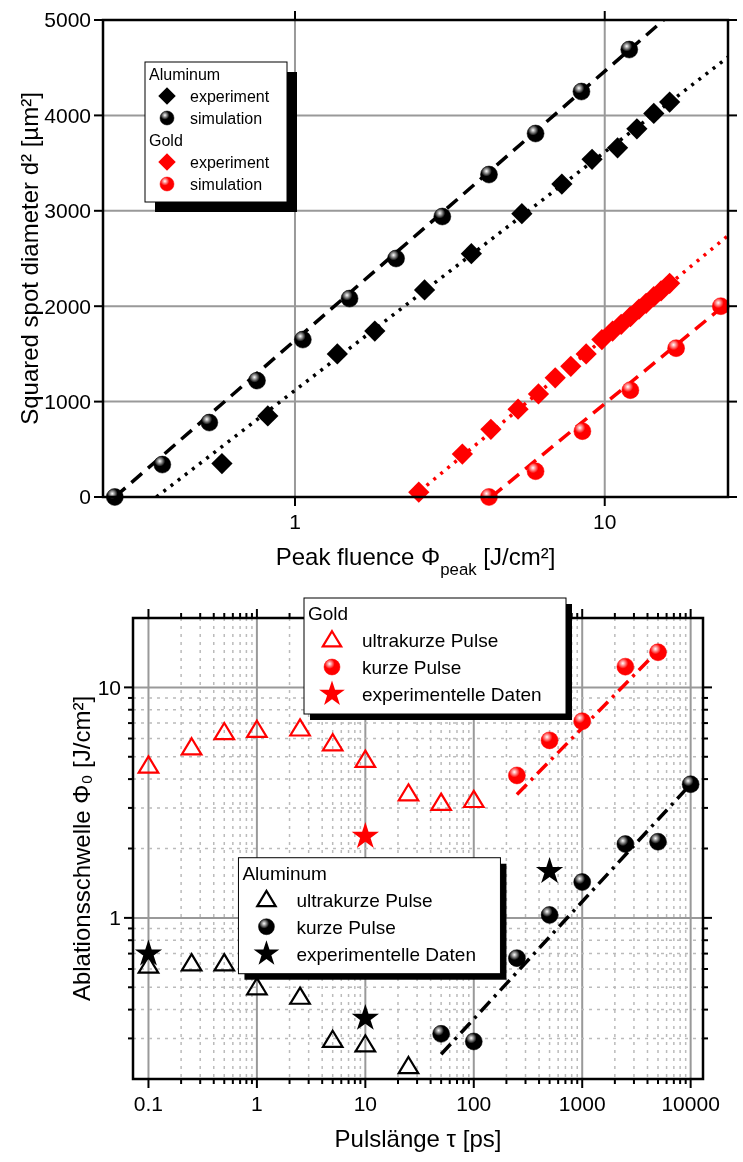  What do you see at coordinates (474, 1103) in the screenshot?
I see `x-tick-label: 100` at bounding box center [474, 1103].